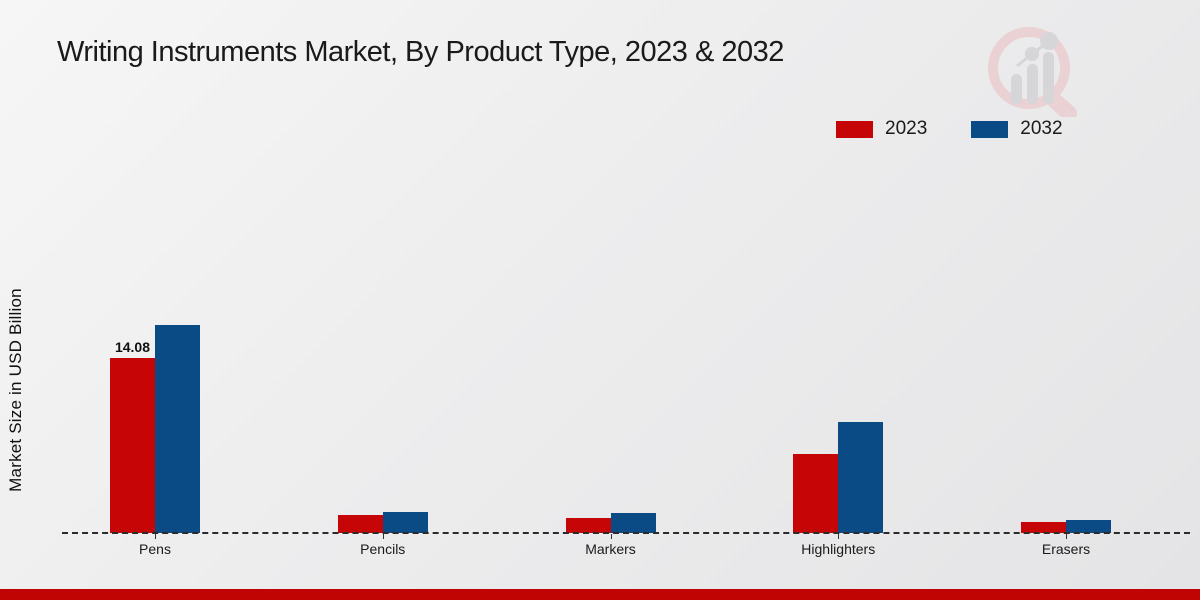 Image resolution: width=1200 pixels, height=600 pixels. I want to click on x-axis-category-label: Markers, so click(610, 549).